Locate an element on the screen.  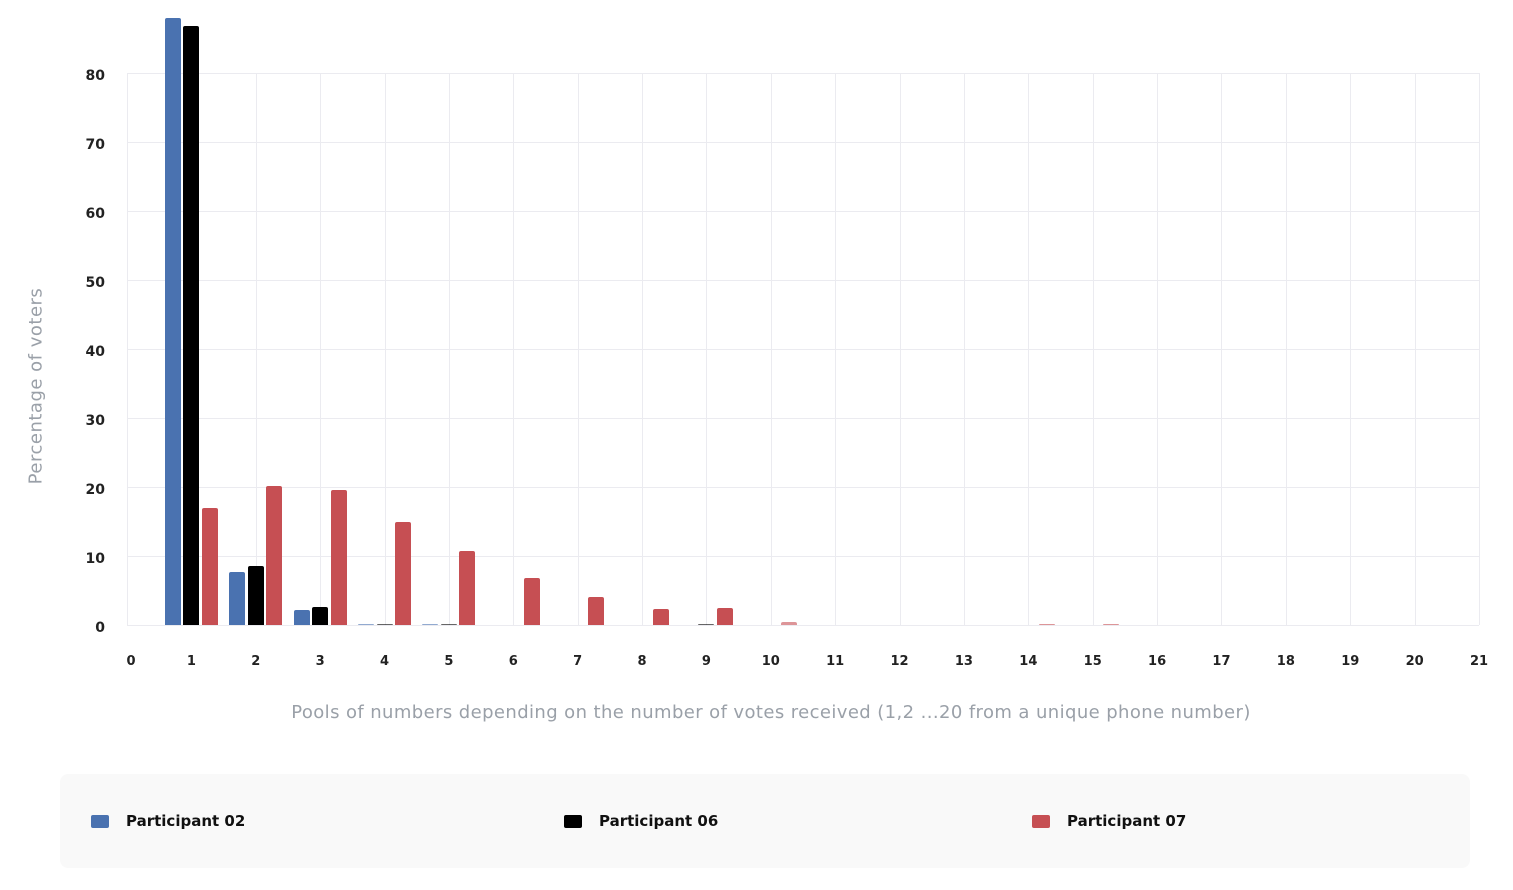
y-tick-label: 40 is located at coordinates (95, 352).